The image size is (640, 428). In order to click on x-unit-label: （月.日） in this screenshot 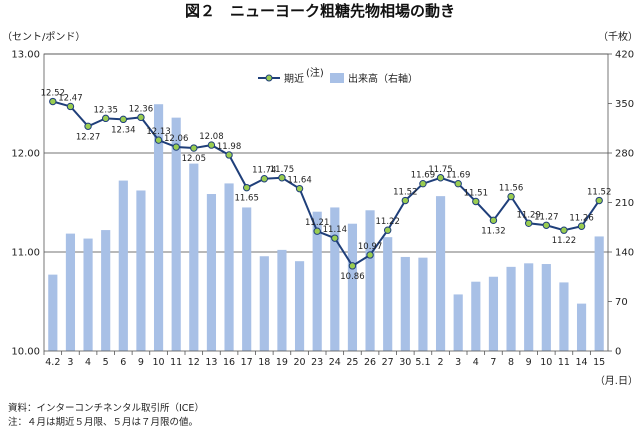, I will do `click(616, 381)`.